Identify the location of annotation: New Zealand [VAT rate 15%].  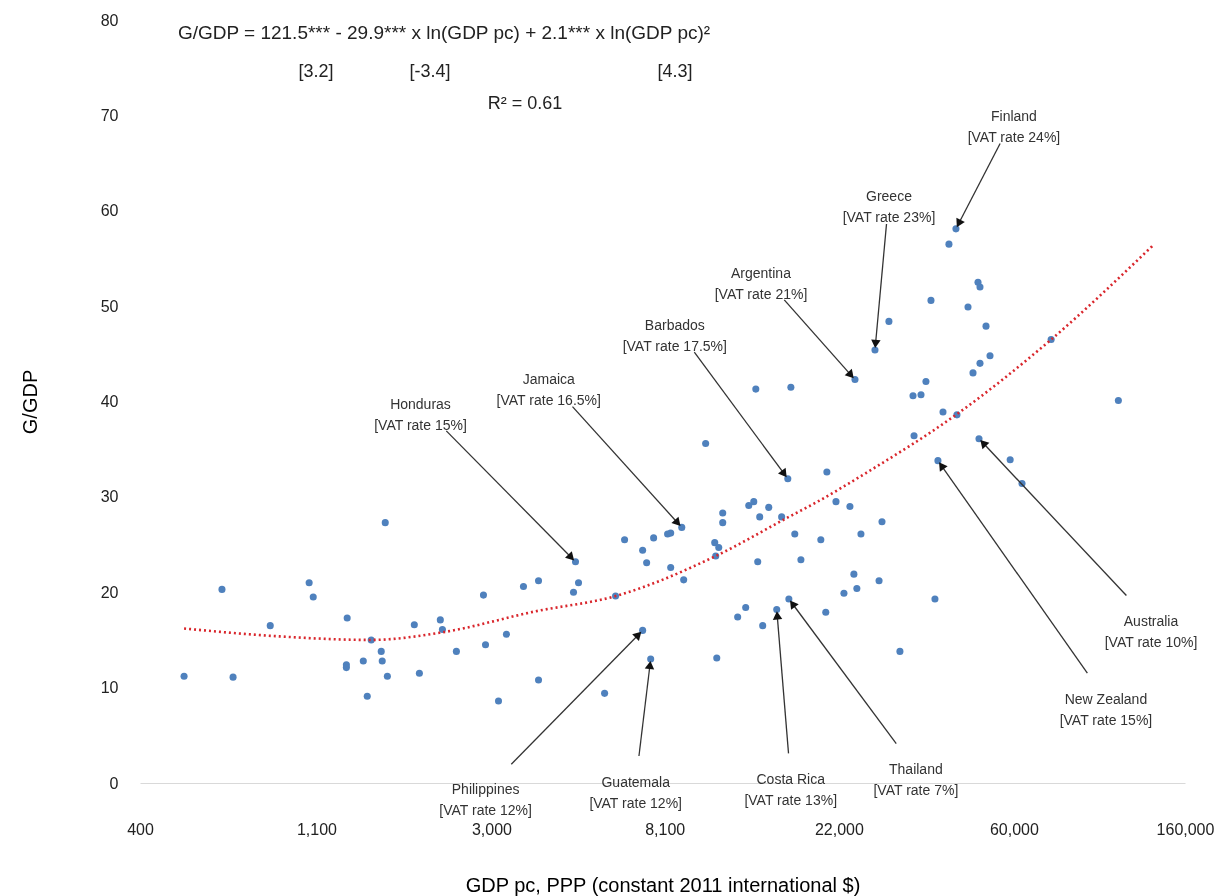
(1106, 709).